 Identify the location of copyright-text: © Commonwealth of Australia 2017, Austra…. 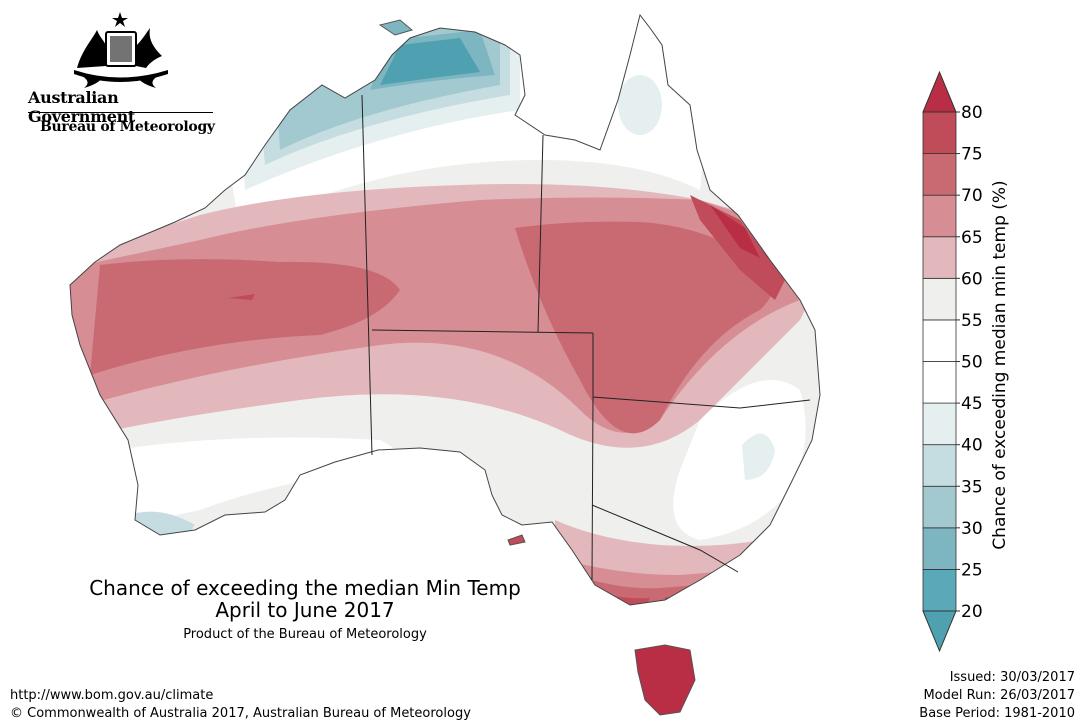
(240, 713).